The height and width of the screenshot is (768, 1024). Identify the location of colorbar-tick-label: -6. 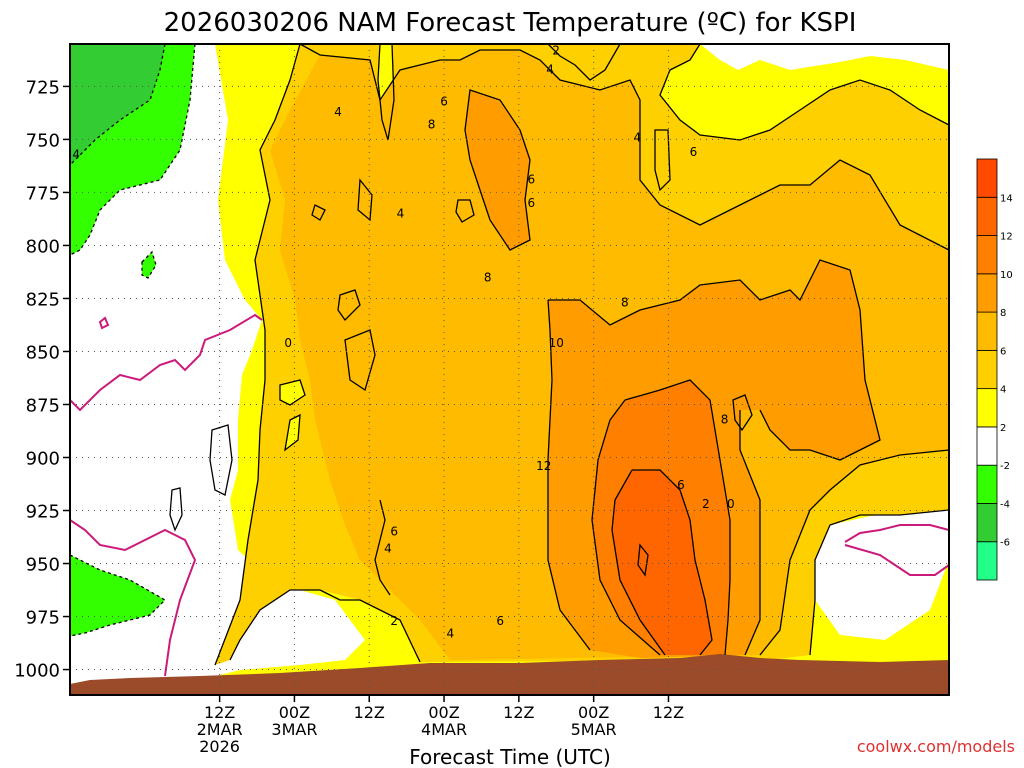
(1005, 543).